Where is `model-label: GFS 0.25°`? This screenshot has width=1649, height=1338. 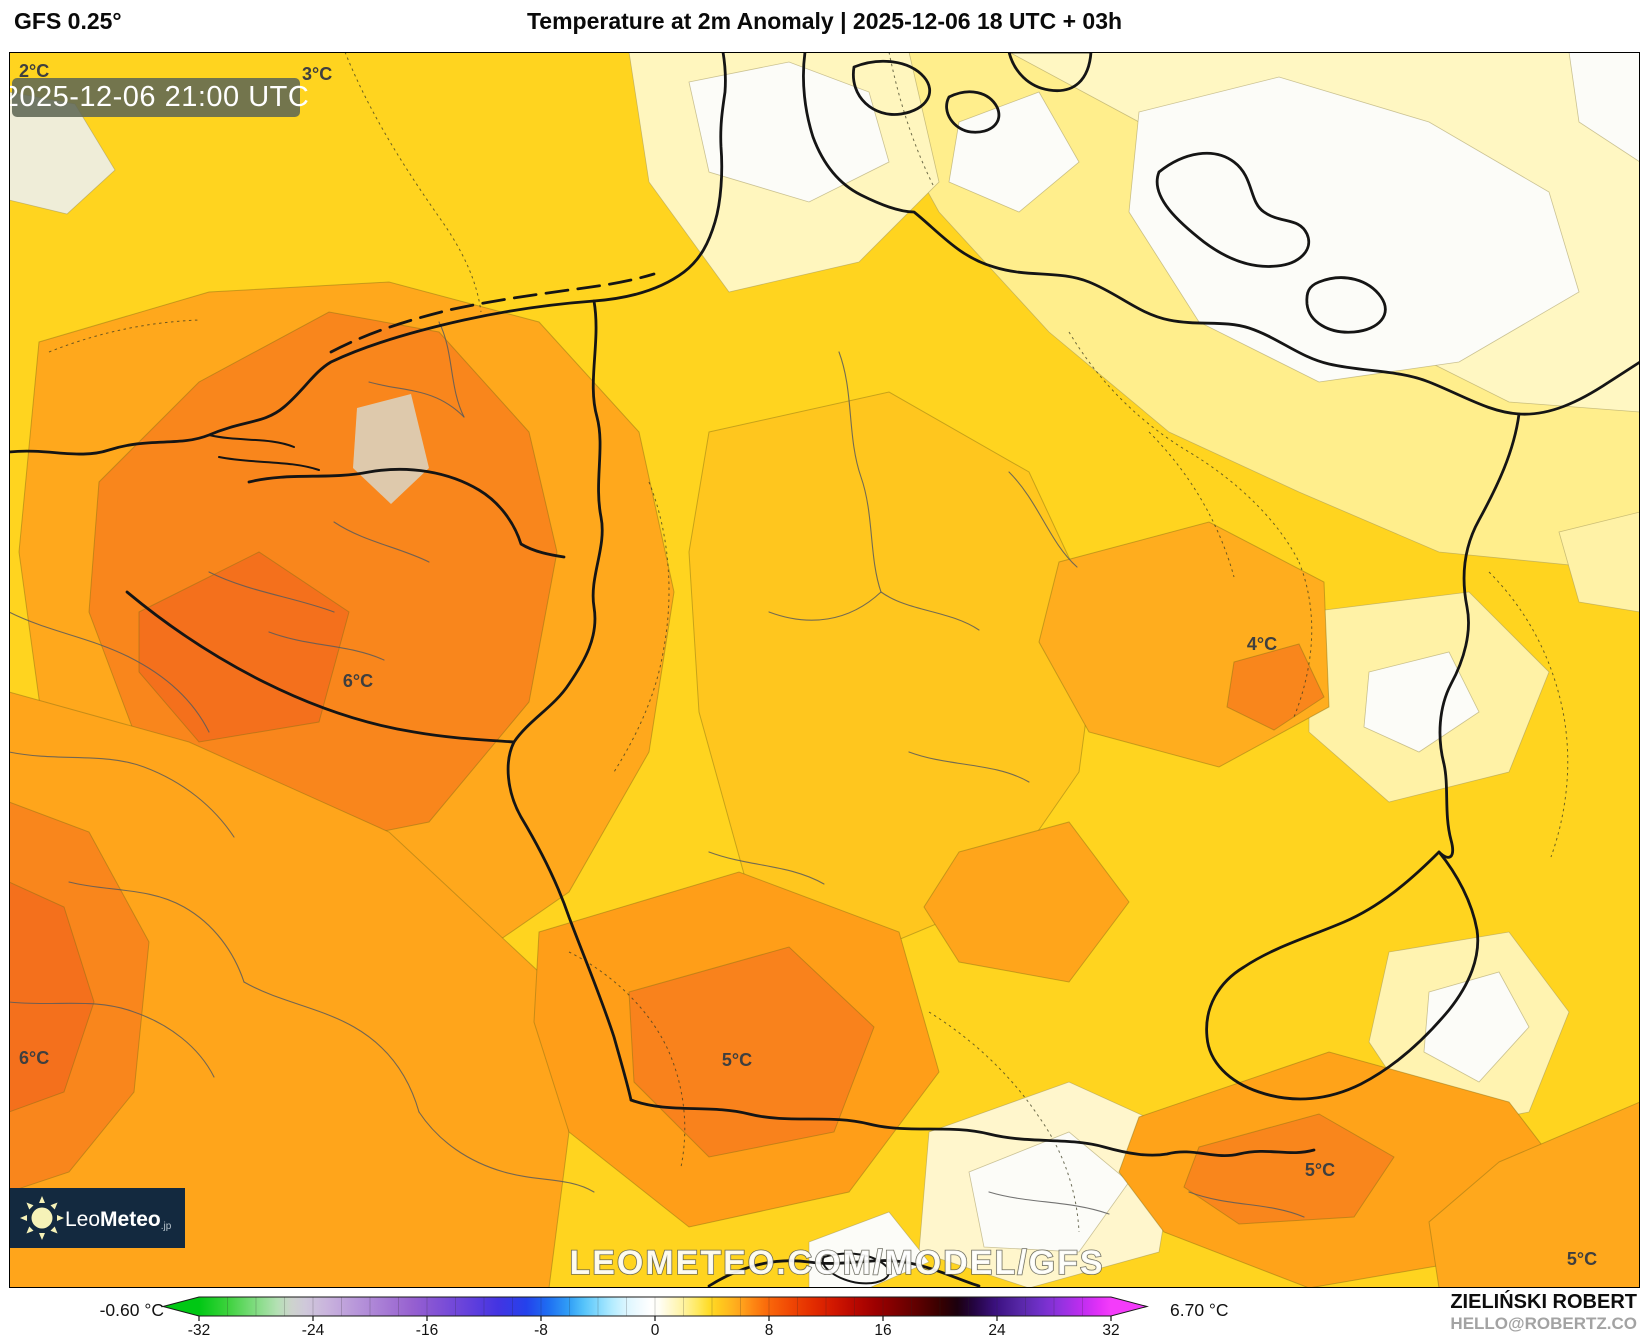
model-label: GFS 0.25° is located at coordinates (68, 21).